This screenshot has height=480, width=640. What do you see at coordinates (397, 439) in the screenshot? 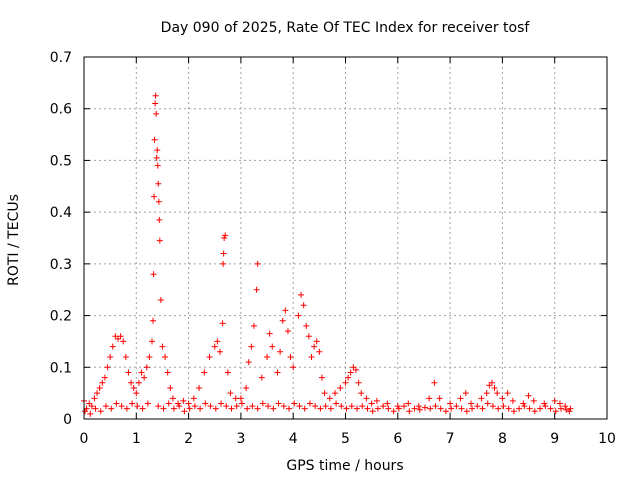
I see `x-tick-label: 6` at bounding box center [397, 439].